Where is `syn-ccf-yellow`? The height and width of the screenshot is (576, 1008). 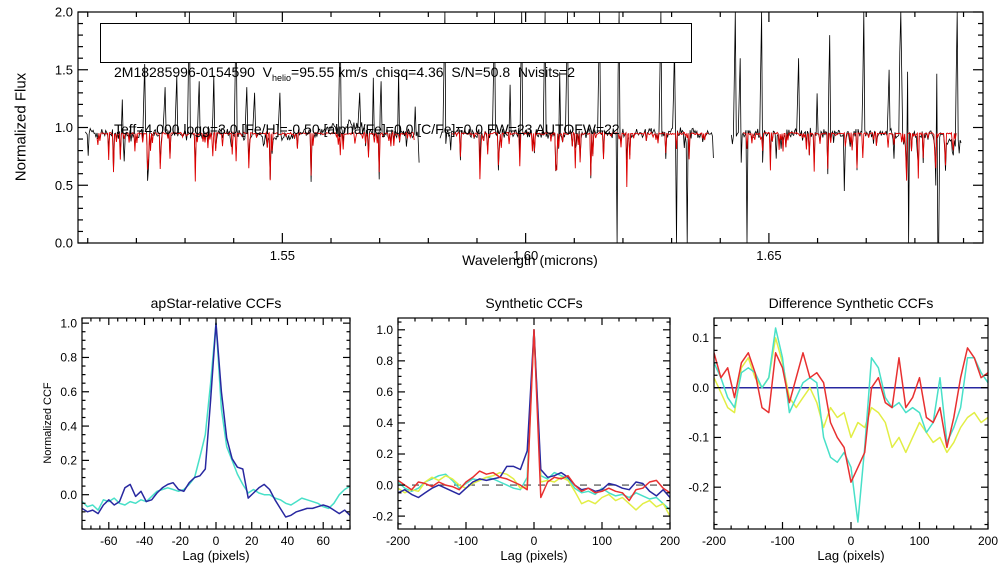
syn-ccf-yellow is located at coordinates (534, 423).